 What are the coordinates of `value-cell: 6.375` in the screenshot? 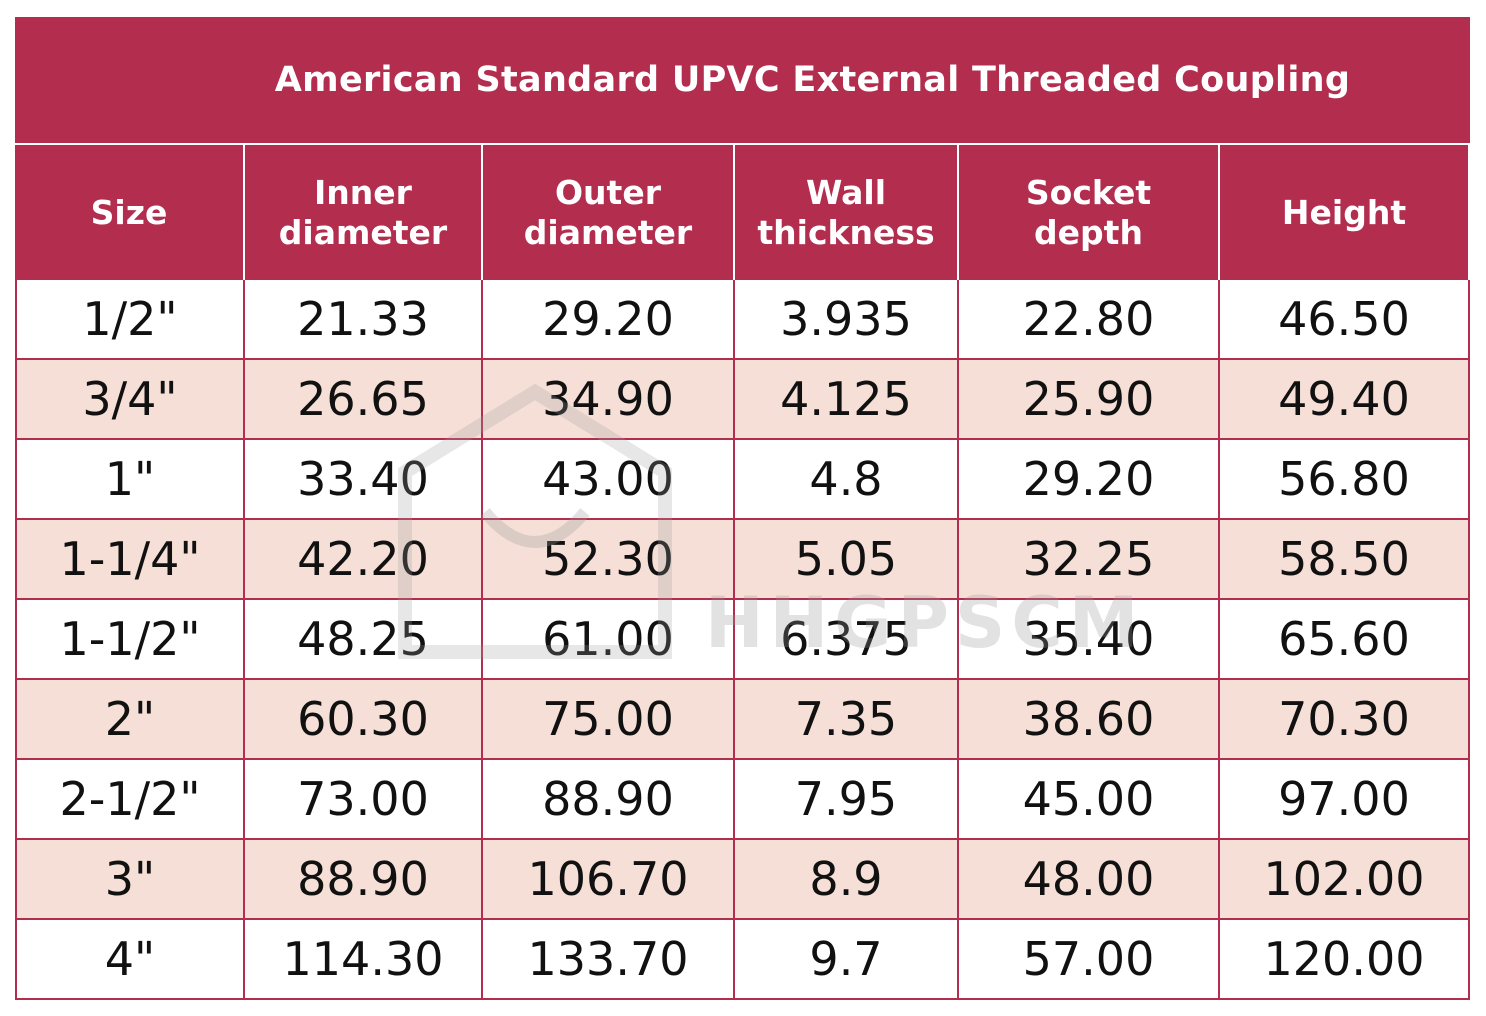 It's located at (847, 640).